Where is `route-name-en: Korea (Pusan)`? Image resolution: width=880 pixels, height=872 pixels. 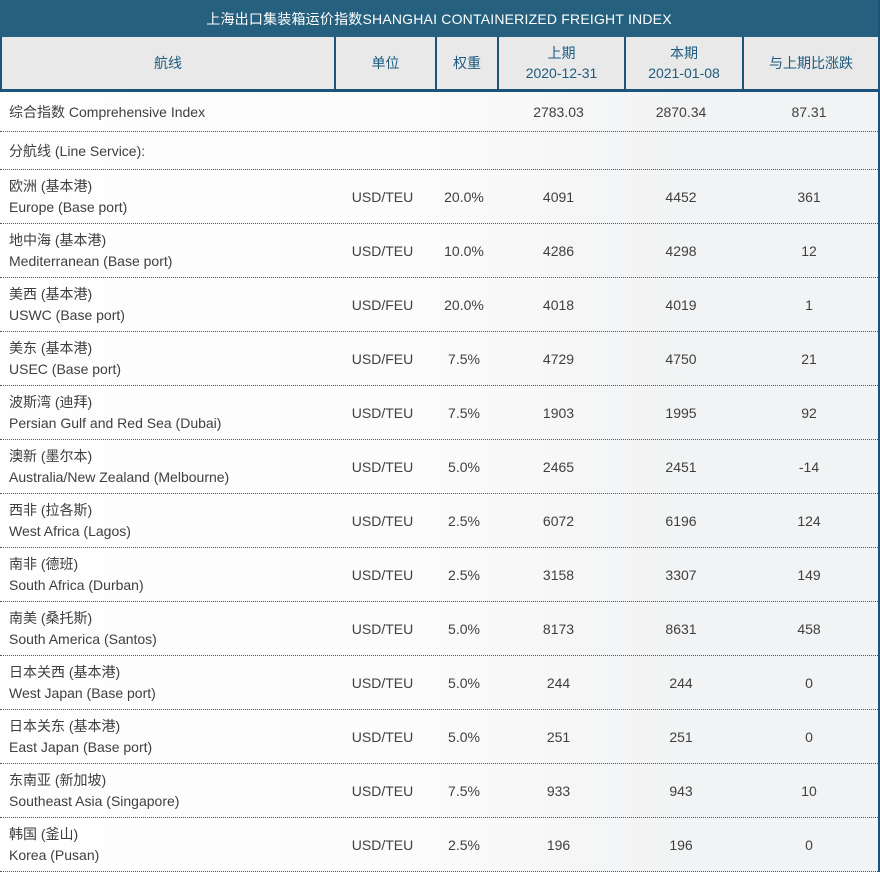 route-name-en: Korea (Pusan) is located at coordinates (54, 854).